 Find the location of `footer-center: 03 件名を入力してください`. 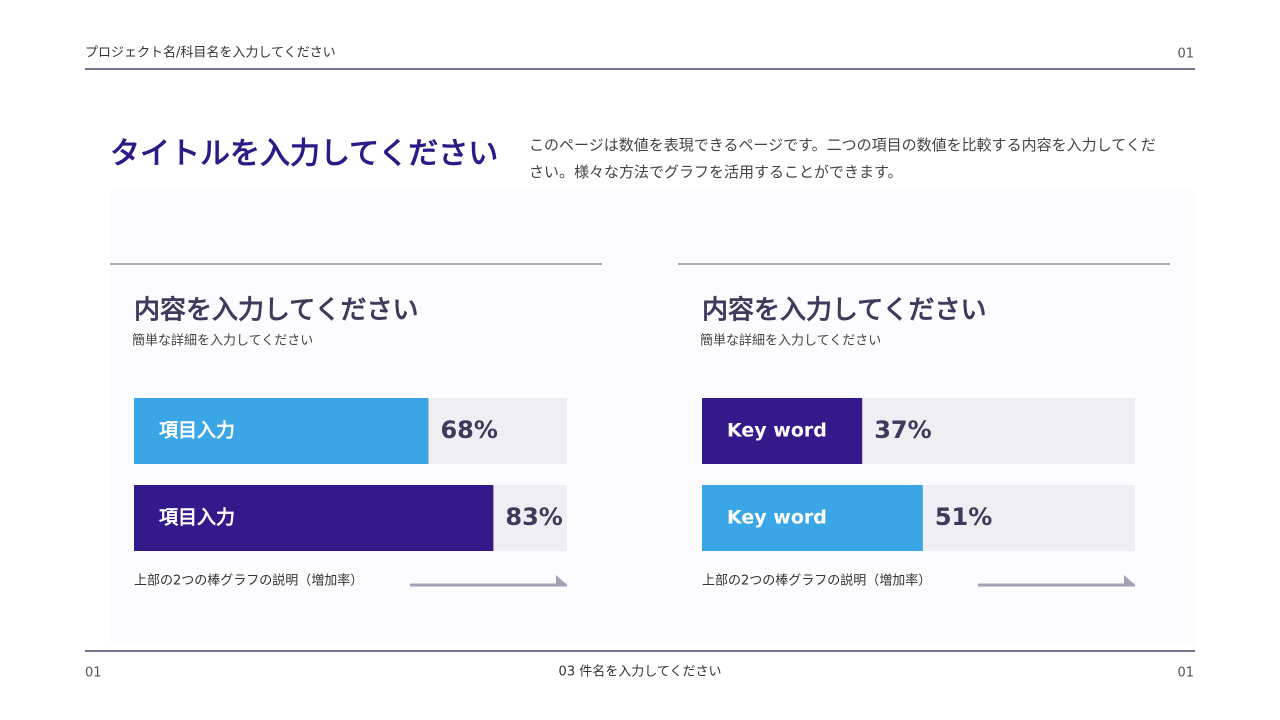

footer-center: 03 件名を入力してください is located at coordinates (640, 672).